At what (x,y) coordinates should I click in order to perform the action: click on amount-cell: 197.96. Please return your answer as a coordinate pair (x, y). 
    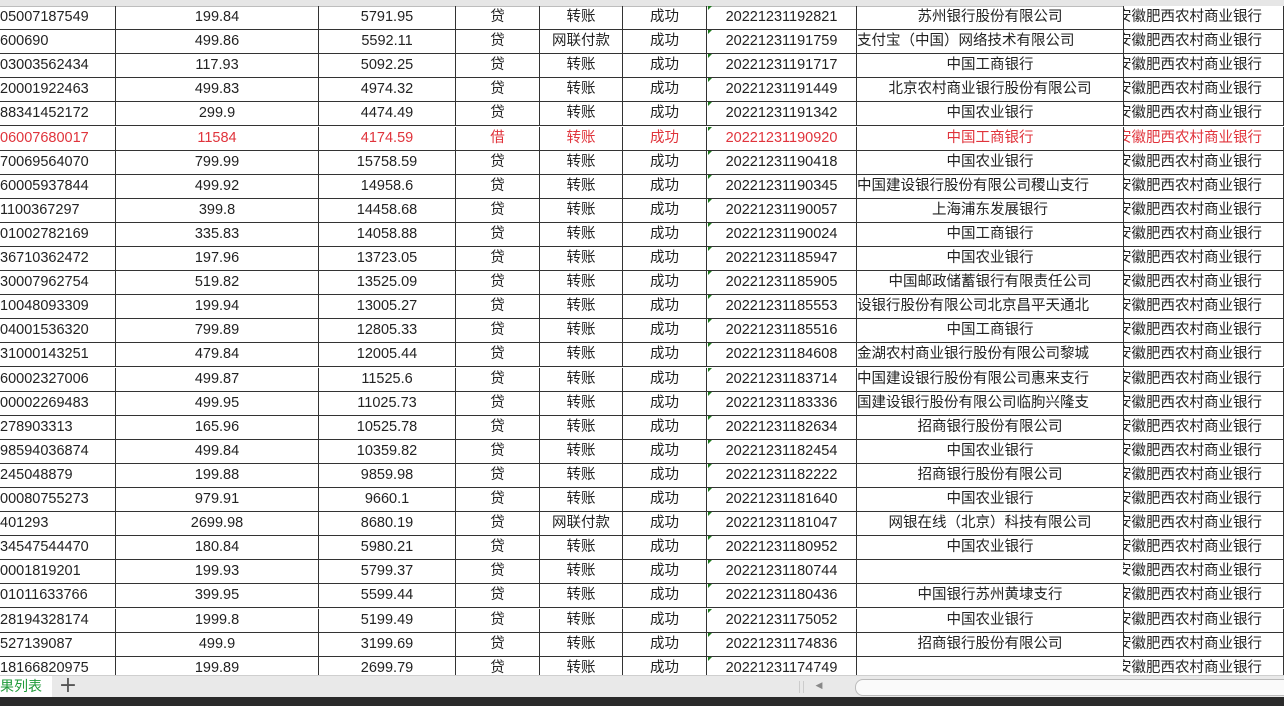
    Looking at the image, I should click on (217, 258).